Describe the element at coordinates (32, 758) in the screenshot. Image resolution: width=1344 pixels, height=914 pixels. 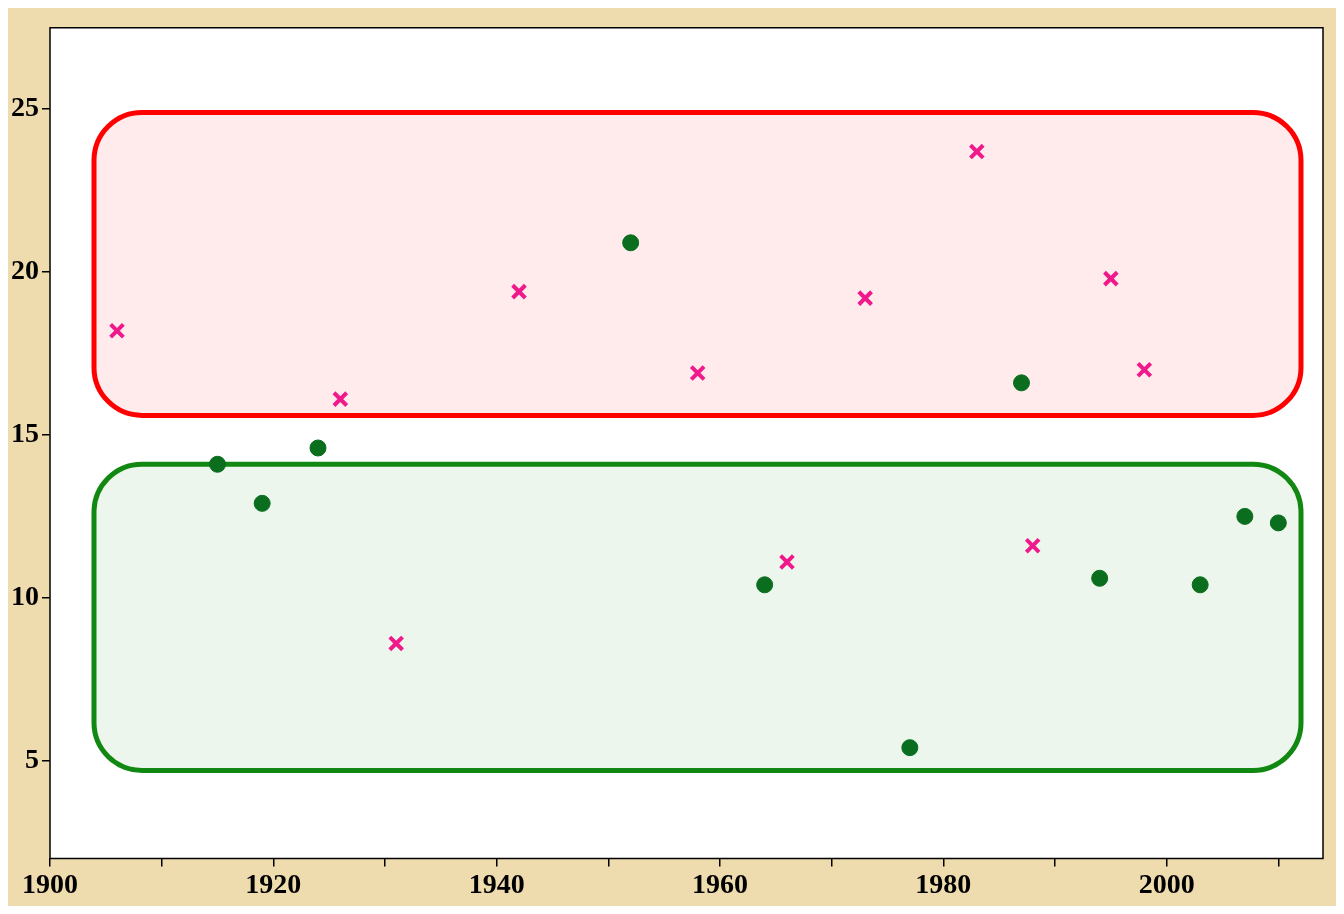
I see `y-tick-label: 5` at that location.